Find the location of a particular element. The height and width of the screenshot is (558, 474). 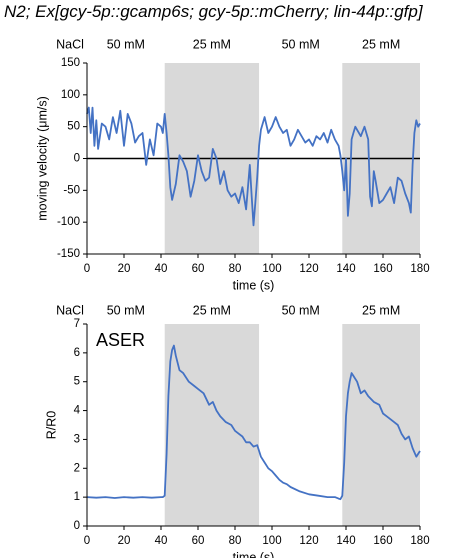

y-tick-label-2: 2 is located at coordinates (77, 468).